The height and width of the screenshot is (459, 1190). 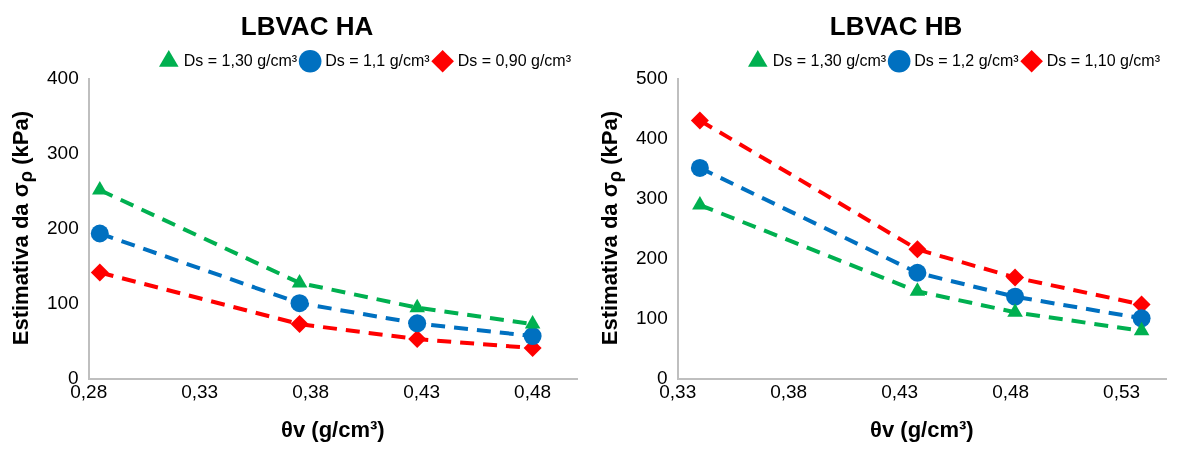 What do you see at coordinates (200, 392) in the screenshot?
I see `x-tick-label: 0,33` at bounding box center [200, 392].